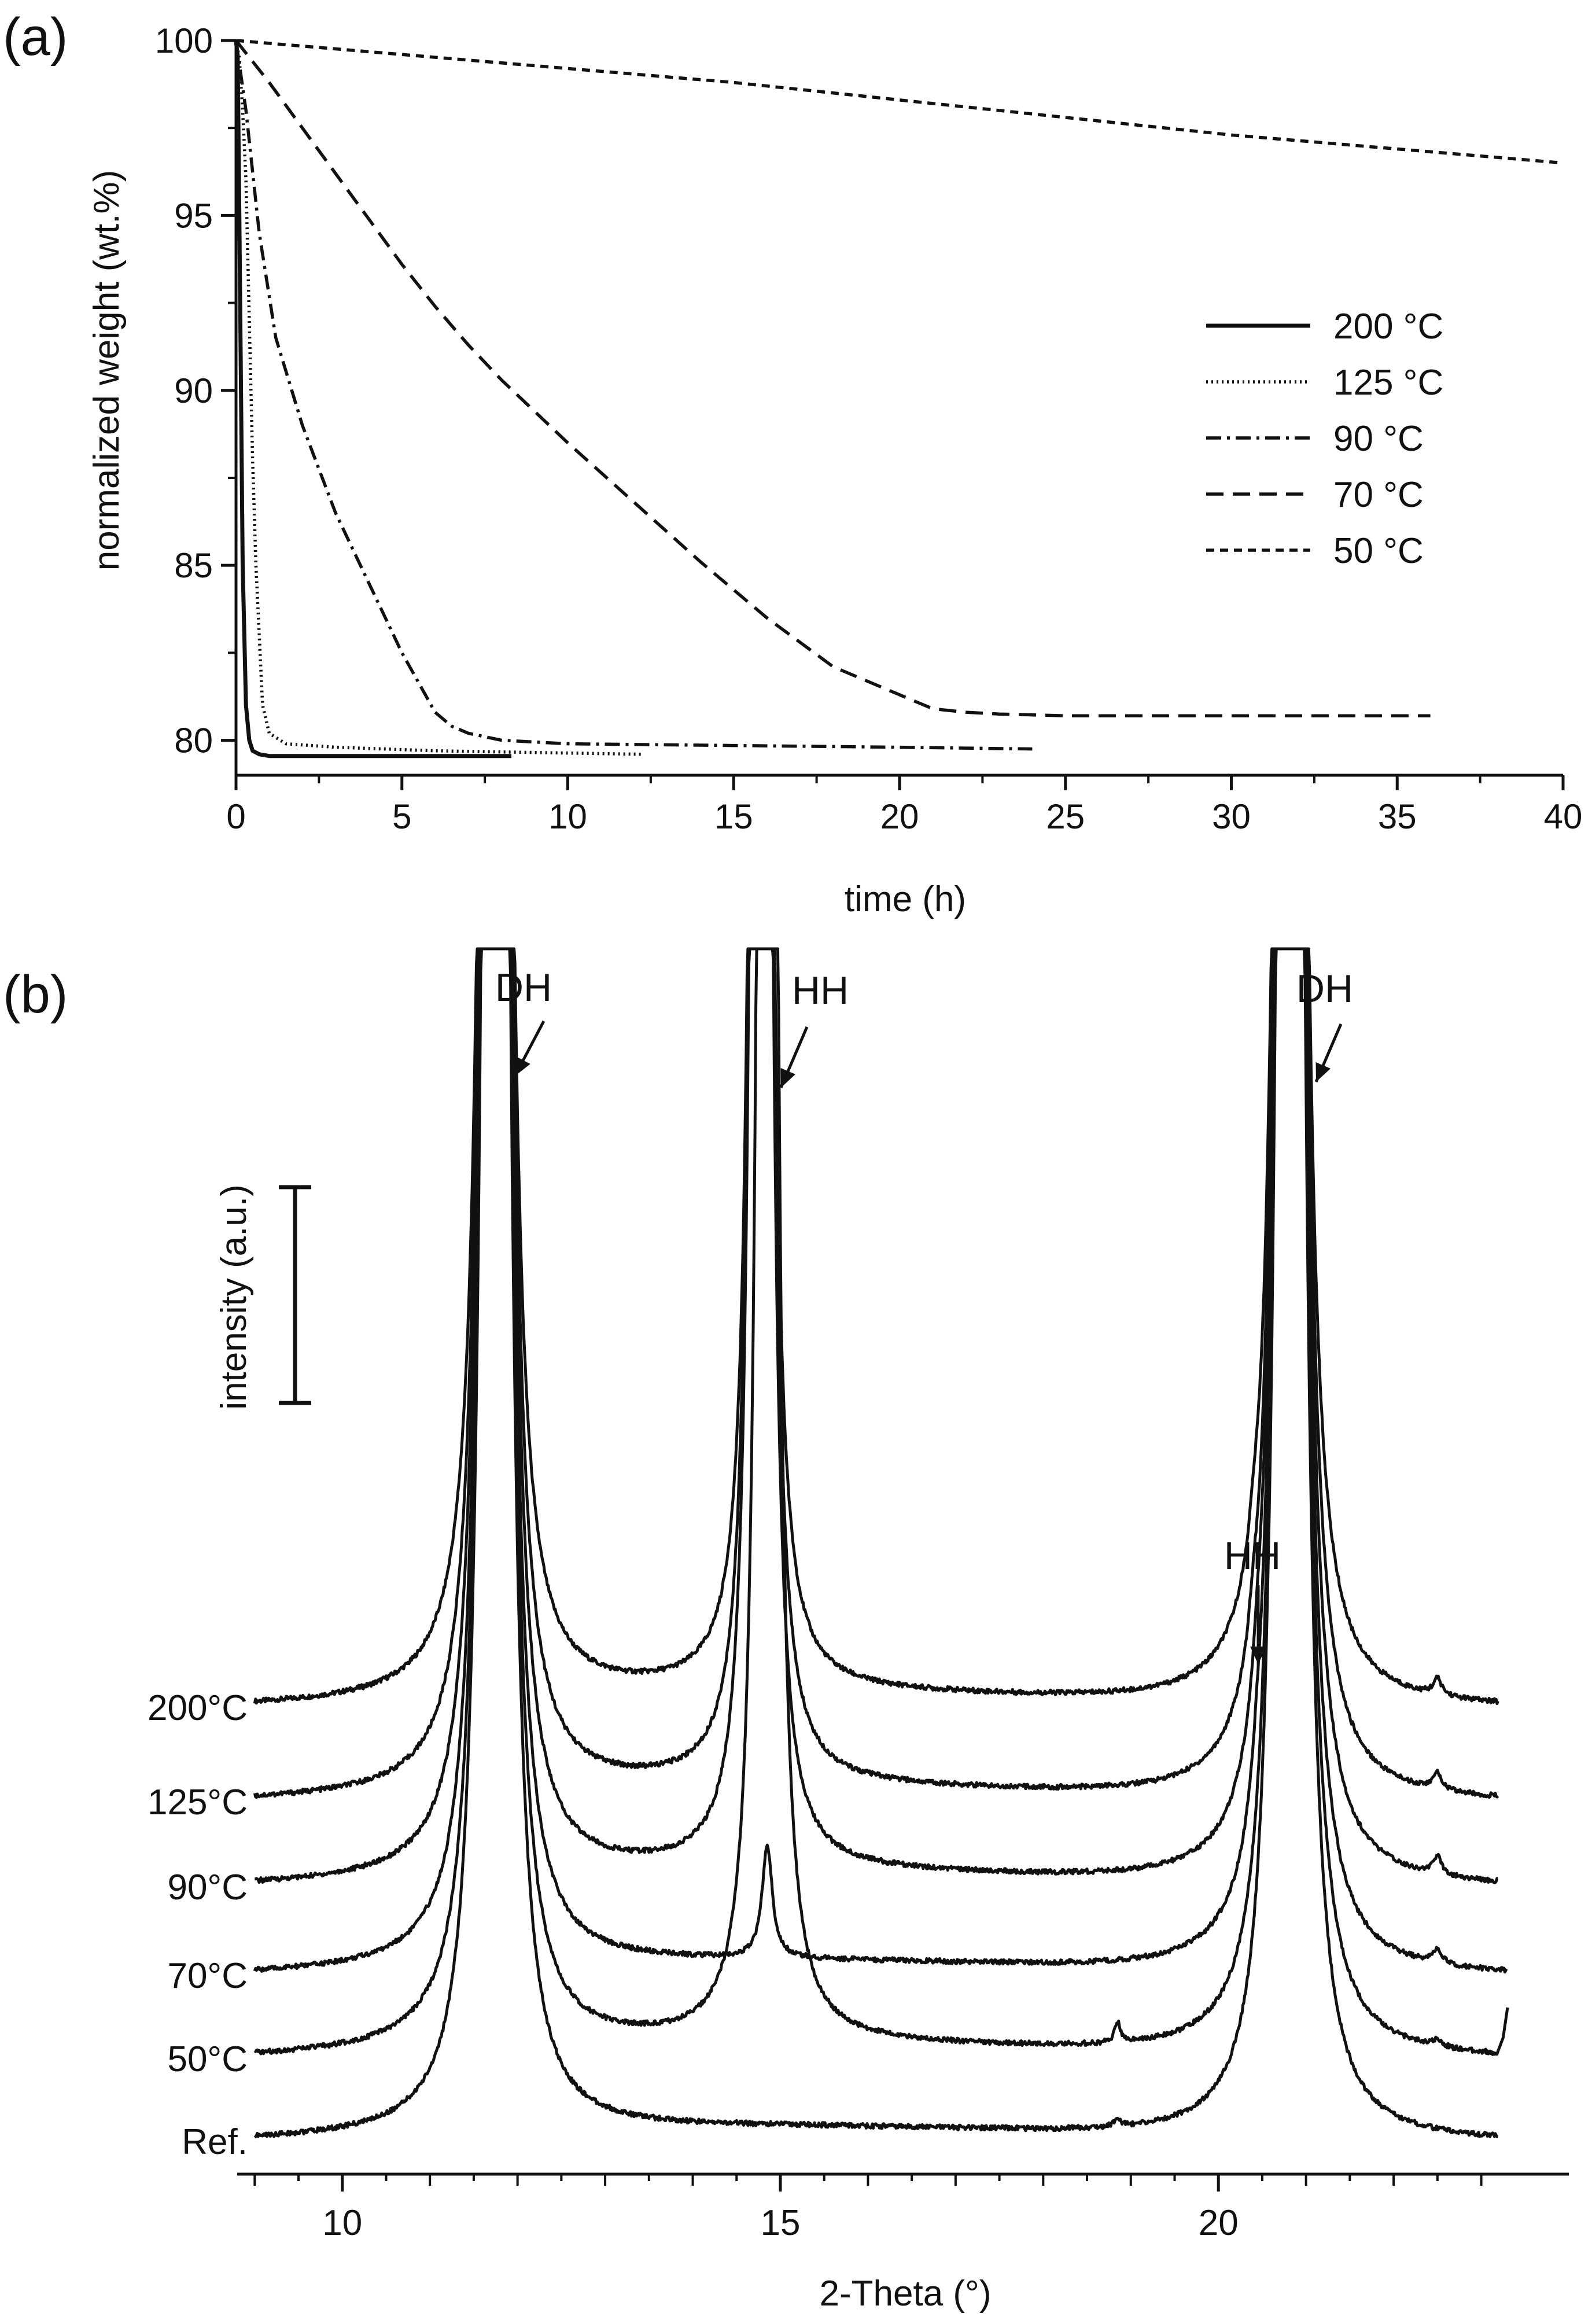 Image resolution: width=1592 pixels, height=2324 pixels. What do you see at coordinates (1065, 816) in the screenshot?
I see `panel-a-x-tick-label: 25` at bounding box center [1065, 816].